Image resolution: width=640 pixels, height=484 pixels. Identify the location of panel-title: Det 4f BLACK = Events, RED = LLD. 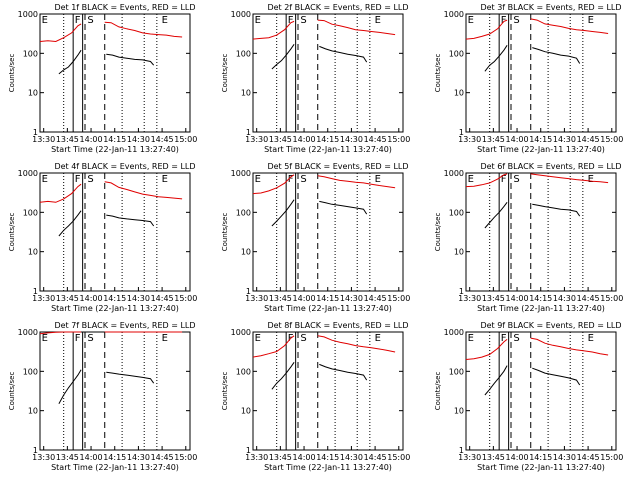
(124, 166).